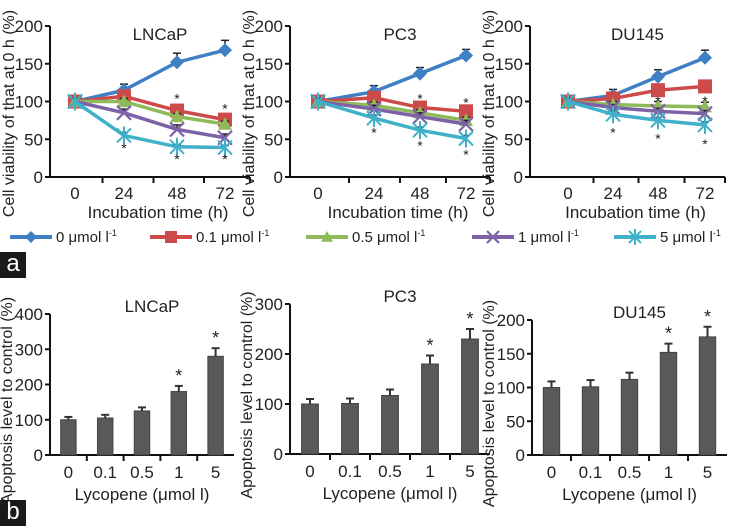  I want to click on y-tick-label: 150, so click(269, 64).